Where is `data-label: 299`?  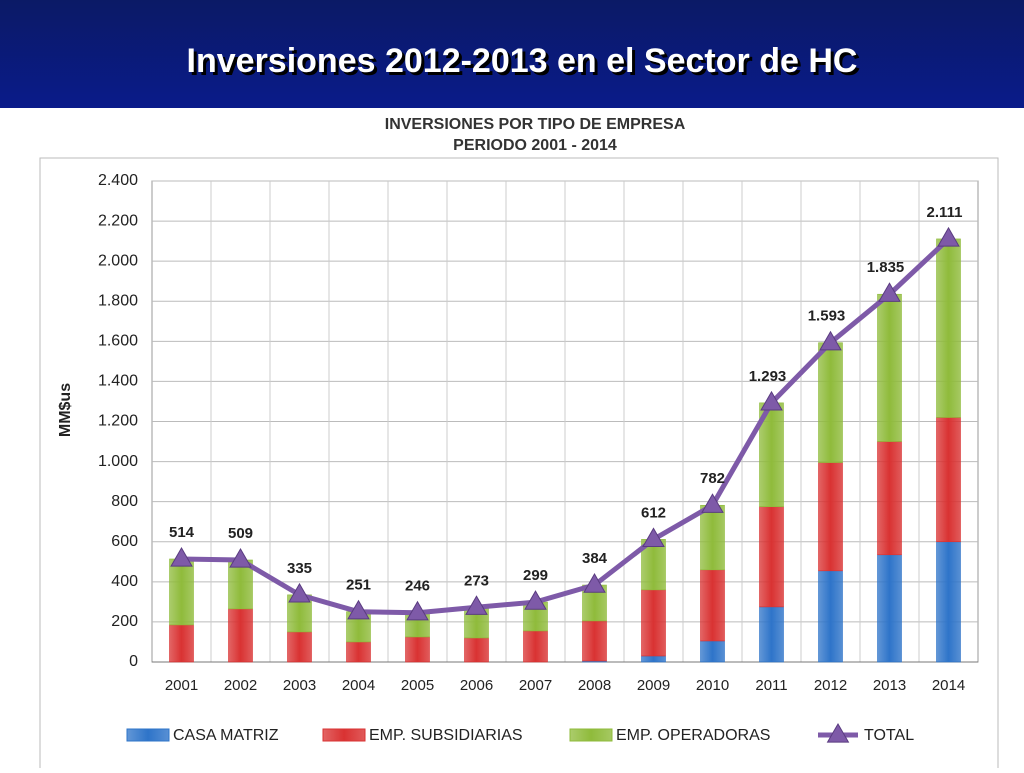 data-label: 299 is located at coordinates (535, 575).